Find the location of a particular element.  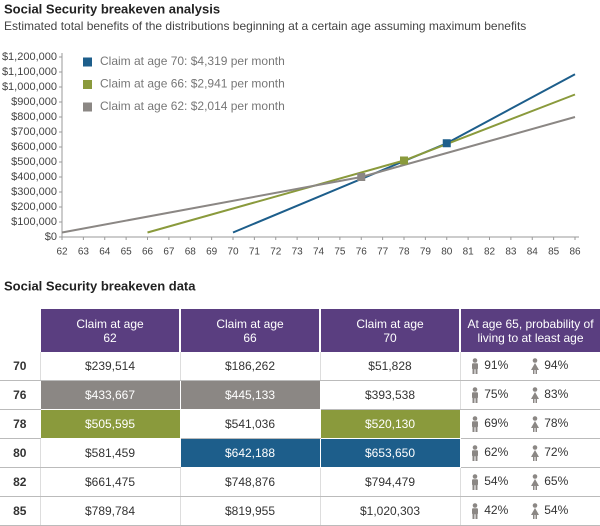

amount-cell: $661,475 is located at coordinates (109, 482).